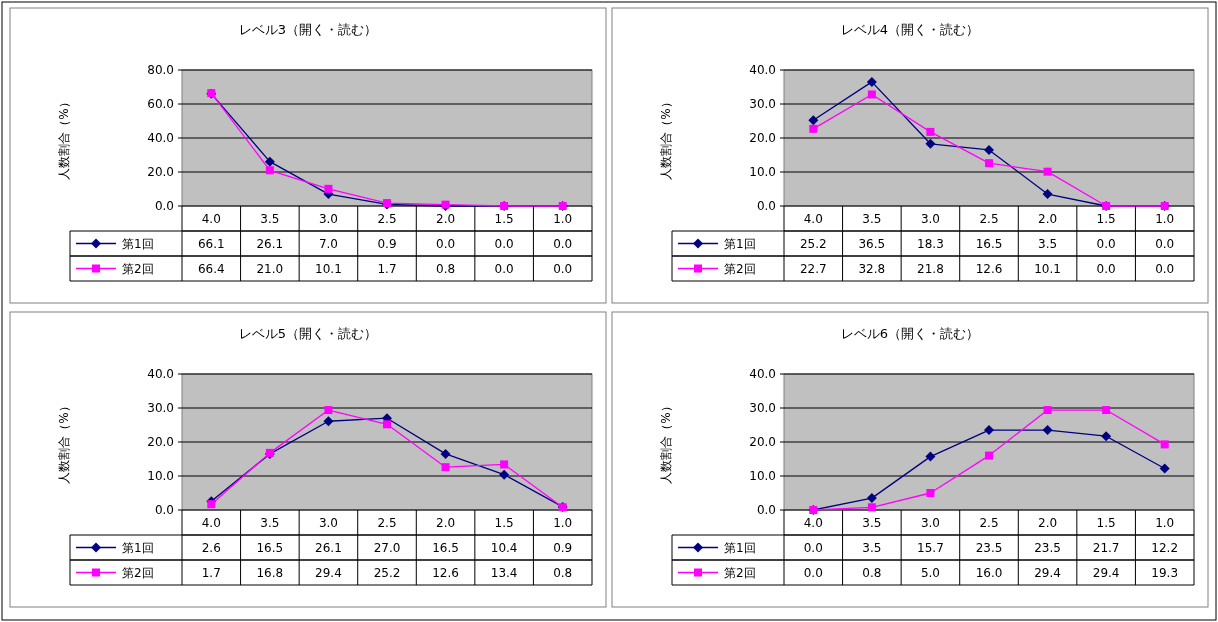 This screenshot has width=1218, height=622. Describe the element at coordinates (989, 244) in the screenshot. I see `data-label: 16.5` at that location.